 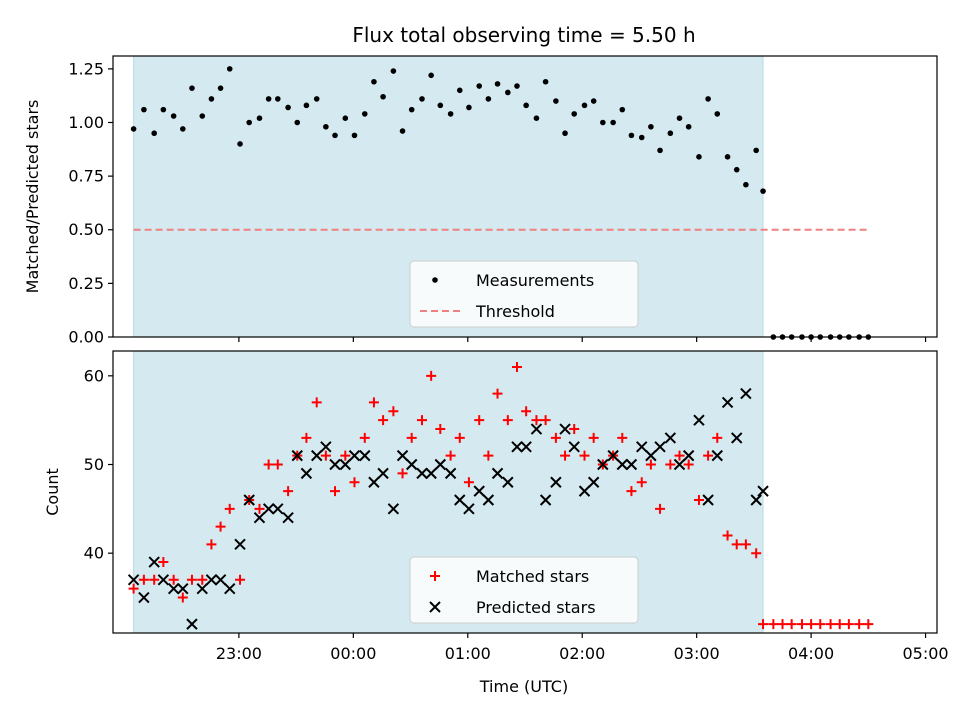 What do you see at coordinates (86, 122) in the screenshot?
I see `y-tick-label: 1.00` at bounding box center [86, 122].